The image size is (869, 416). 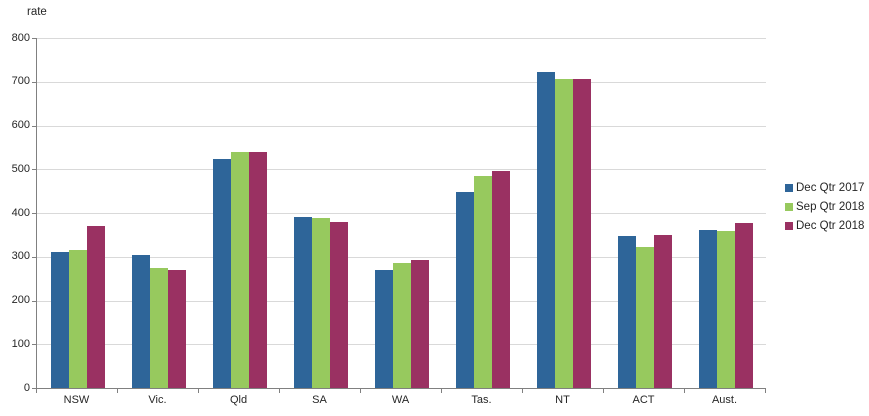 I want to click on legend-item: Sep Qtr 2018, so click(x=824, y=207).